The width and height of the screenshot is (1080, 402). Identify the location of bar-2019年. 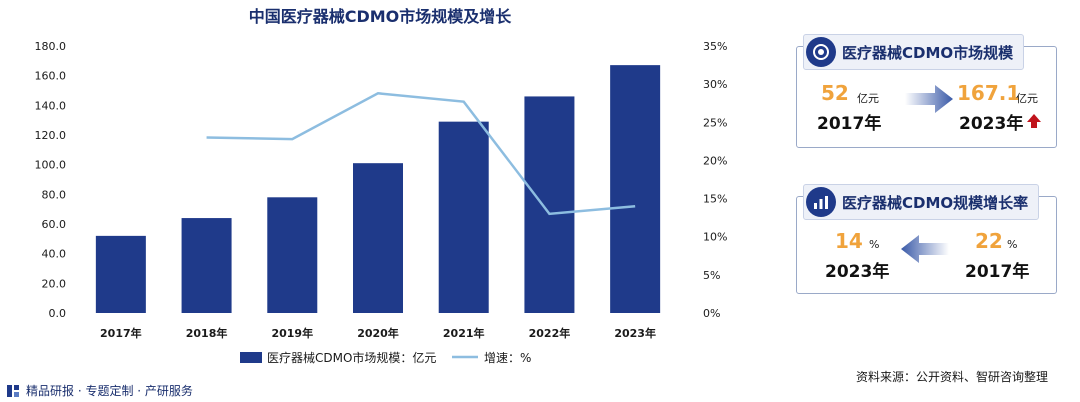
(292, 255).